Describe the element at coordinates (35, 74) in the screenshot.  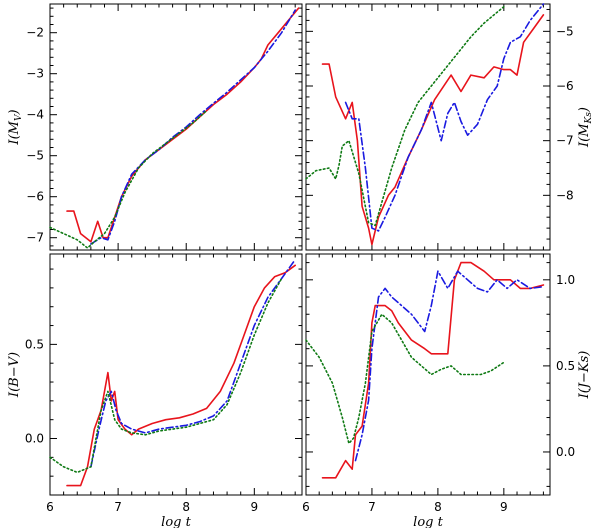
I see `y-tick-label: −3` at that location.